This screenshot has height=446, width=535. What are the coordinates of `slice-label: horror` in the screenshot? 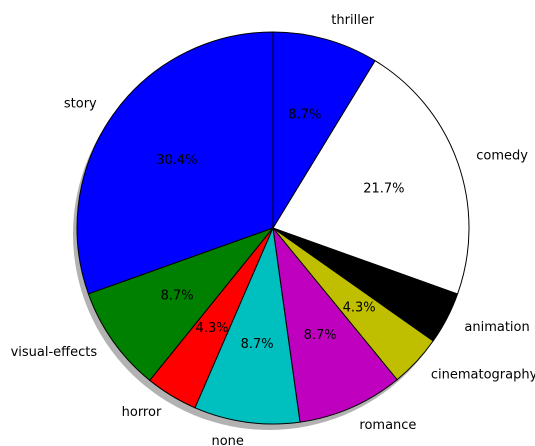 It's located at (142, 412).